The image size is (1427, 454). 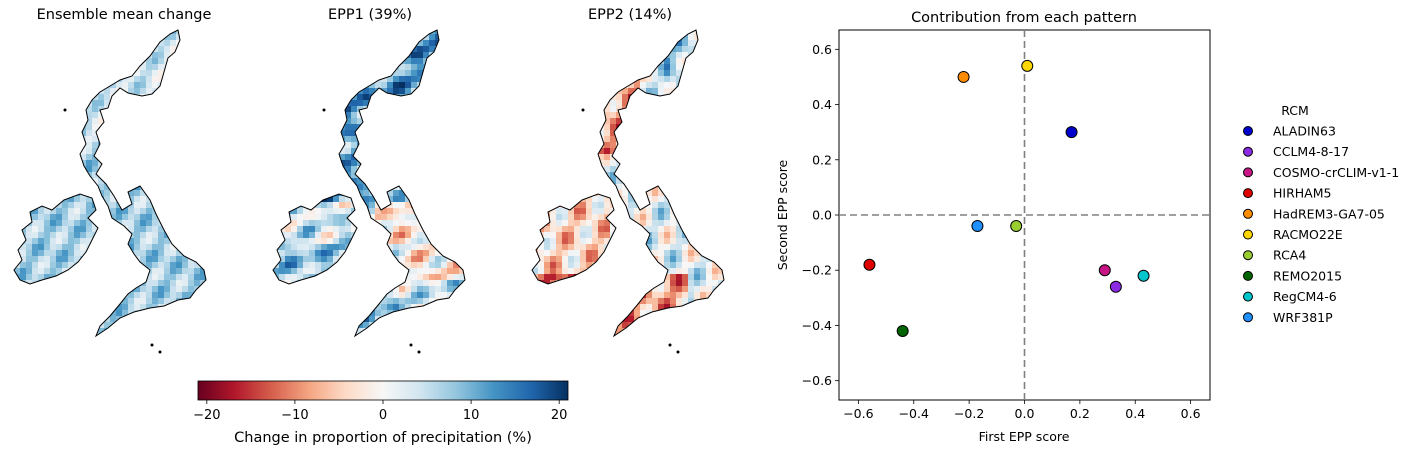 What do you see at coordinates (1080, 413) in the screenshot?
I see `x-tick-label: 0.2` at bounding box center [1080, 413].